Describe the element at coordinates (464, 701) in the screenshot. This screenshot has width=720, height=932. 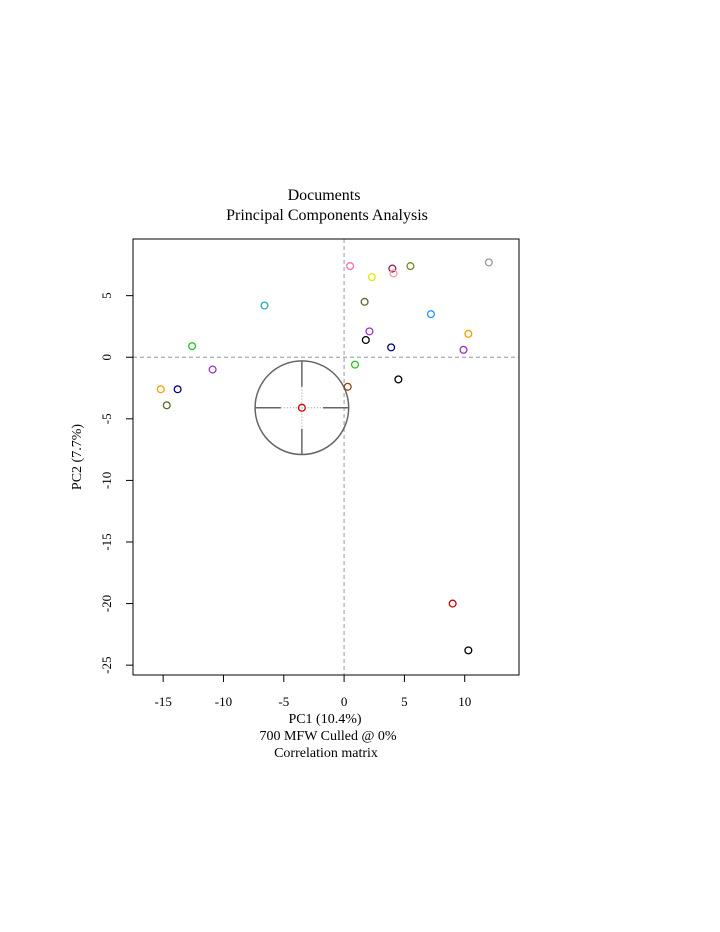
I see `x-tick-label: 10` at that location.